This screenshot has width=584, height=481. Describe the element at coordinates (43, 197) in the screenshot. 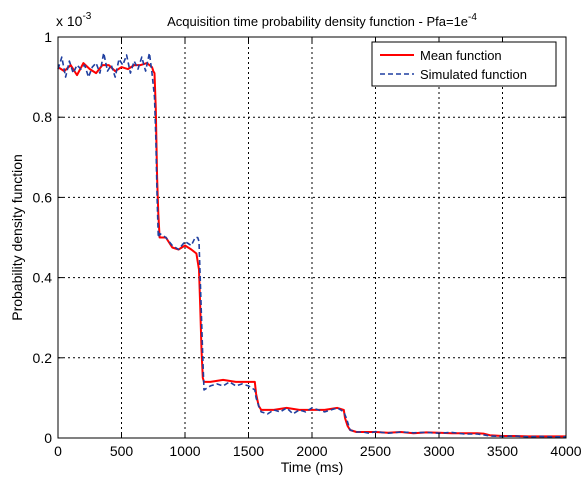

I see `y-tick-label: 0.6` at that location.